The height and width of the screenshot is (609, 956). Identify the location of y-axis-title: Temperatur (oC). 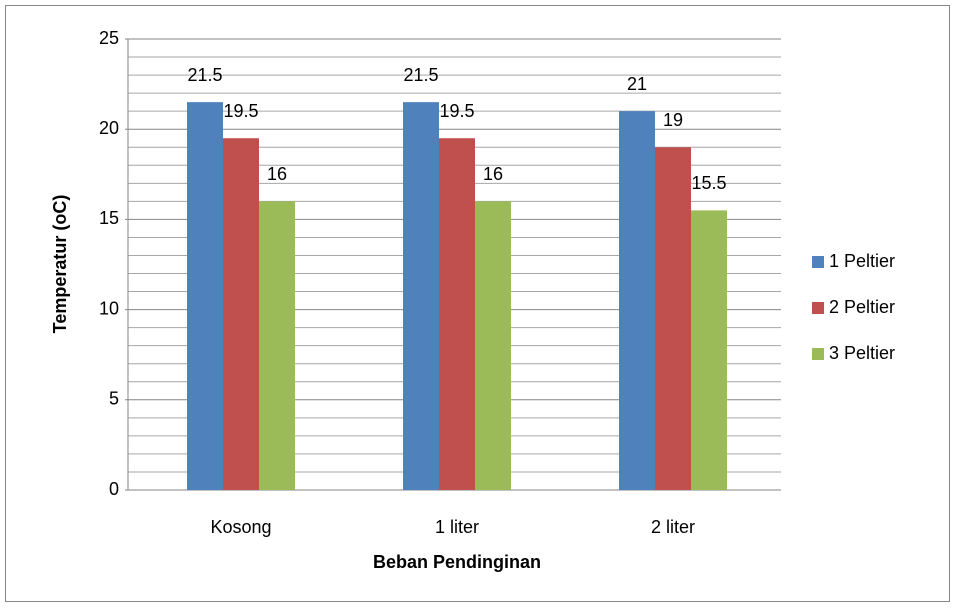
(60, 264).